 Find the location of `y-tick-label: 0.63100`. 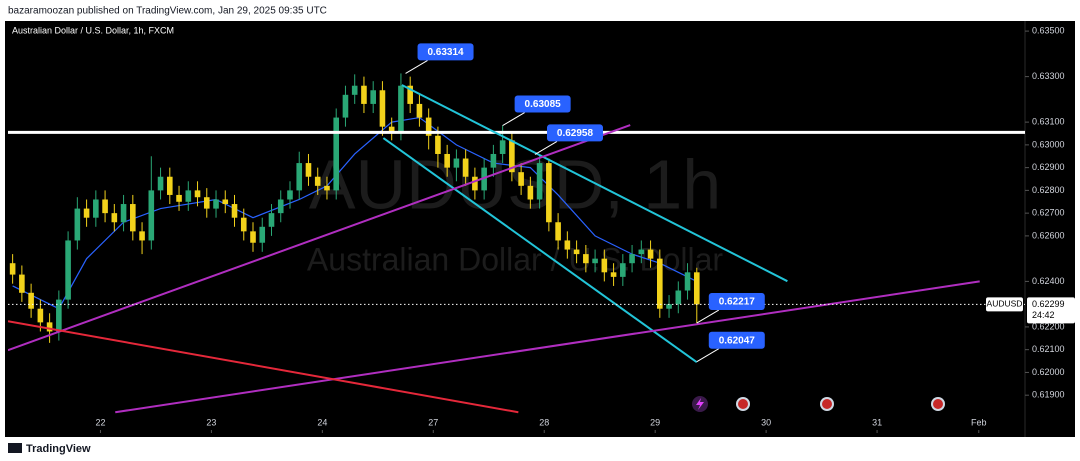

y-tick-label: 0.63100 is located at coordinates (1048, 121).